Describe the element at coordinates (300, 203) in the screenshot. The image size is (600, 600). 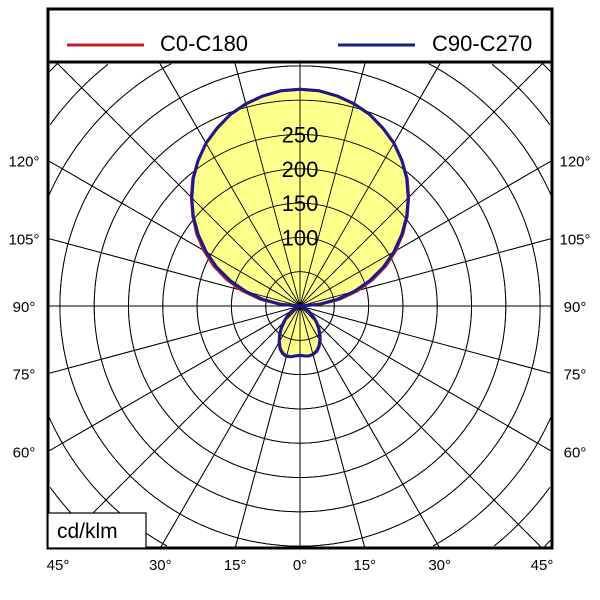
I see `radial-tick-label: 150` at that location.